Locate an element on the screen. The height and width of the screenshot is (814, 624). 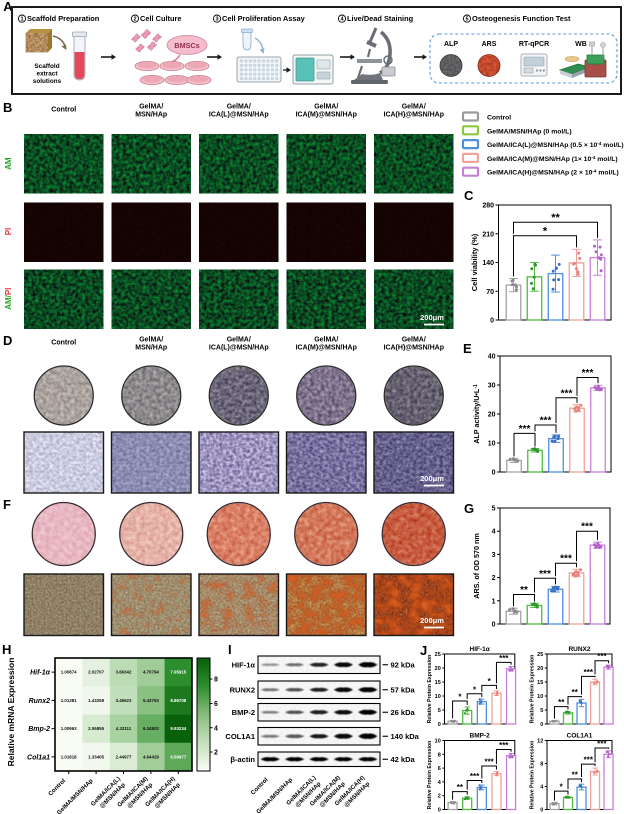
svg-text: G is located at coordinates (469, 508).